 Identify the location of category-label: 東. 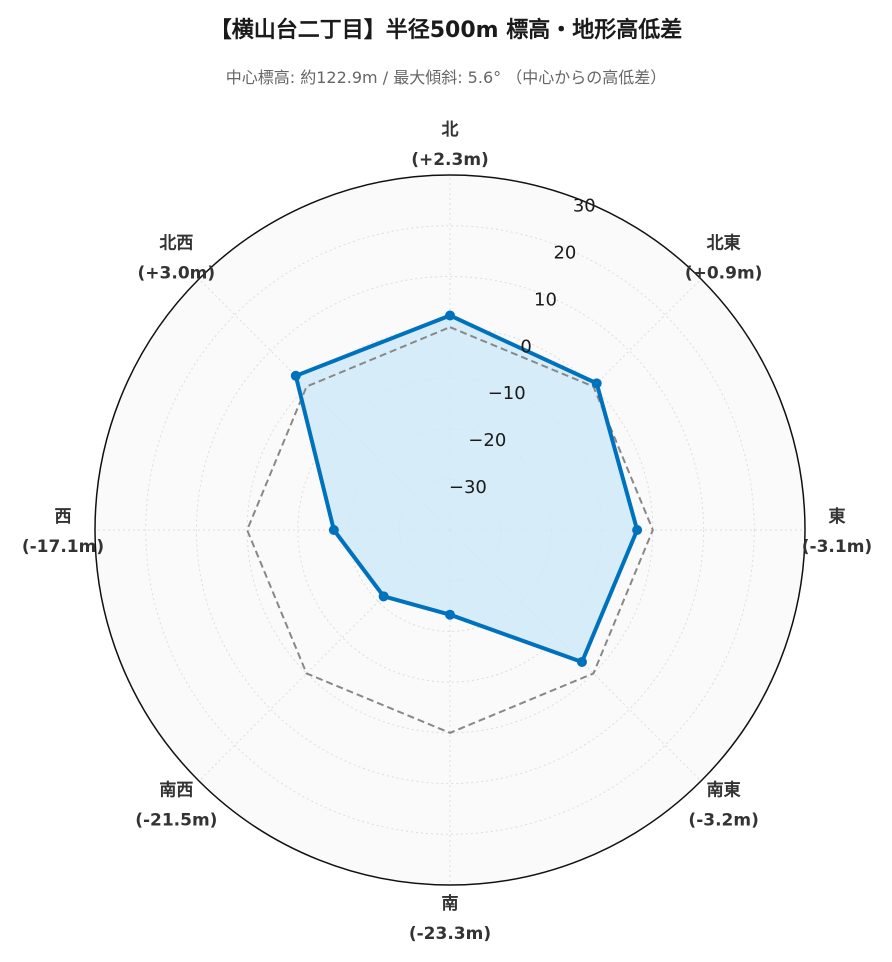
(837, 516).